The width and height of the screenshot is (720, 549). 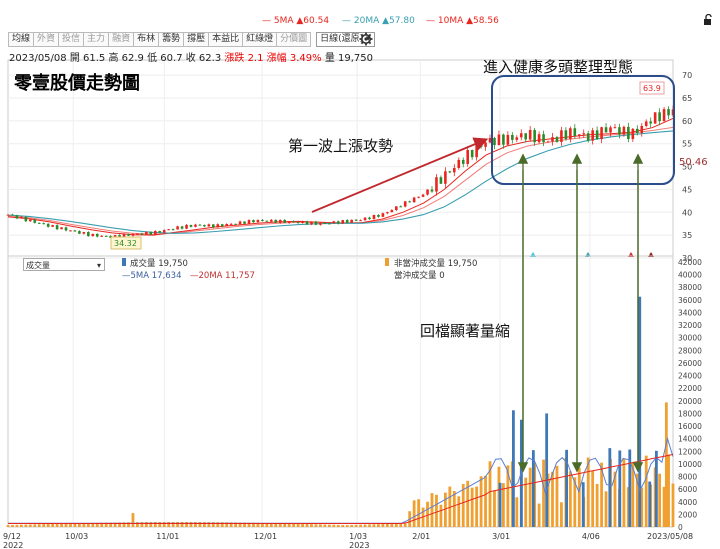 What do you see at coordinates (690, 338) in the screenshot?
I see `volume-tick-label: 30000` at bounding box center [690, 338].